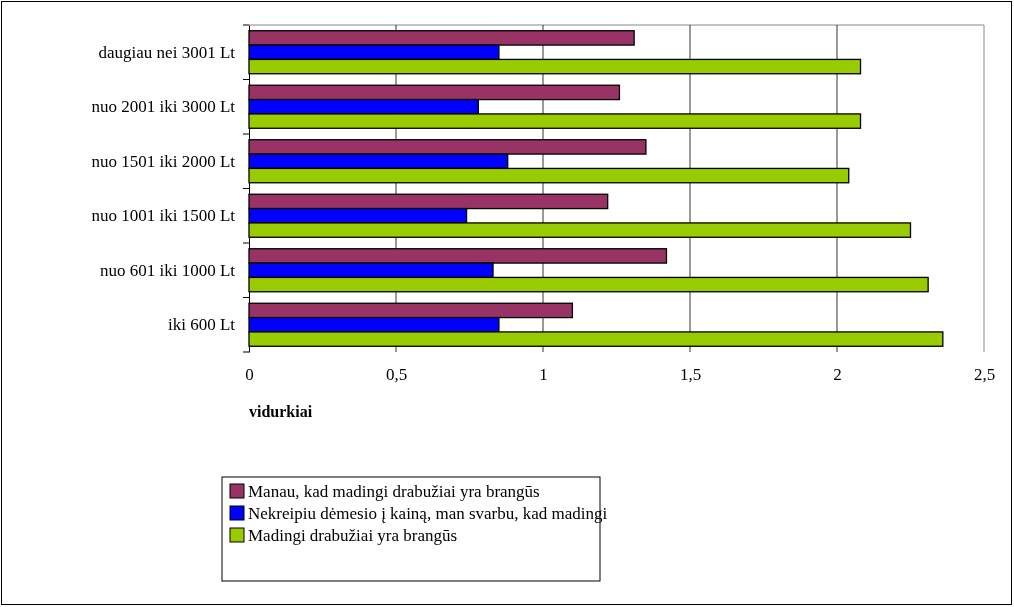 This screenshot has width=1014, height=607. Describe the element at coordinates (394, 491) in the screenshot. I see `legend-label: Manau, kad madingi drabužiai yra brangūs` at that location.